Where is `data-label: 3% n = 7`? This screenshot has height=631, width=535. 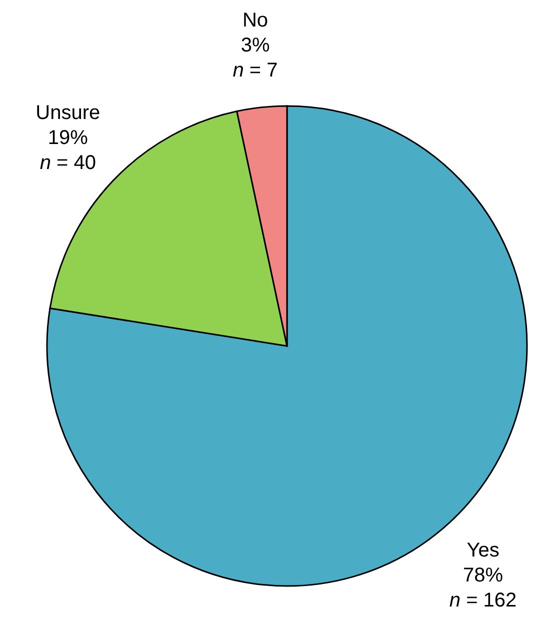 data-label: 3% n = 7 is located at coordinates (255, 58).